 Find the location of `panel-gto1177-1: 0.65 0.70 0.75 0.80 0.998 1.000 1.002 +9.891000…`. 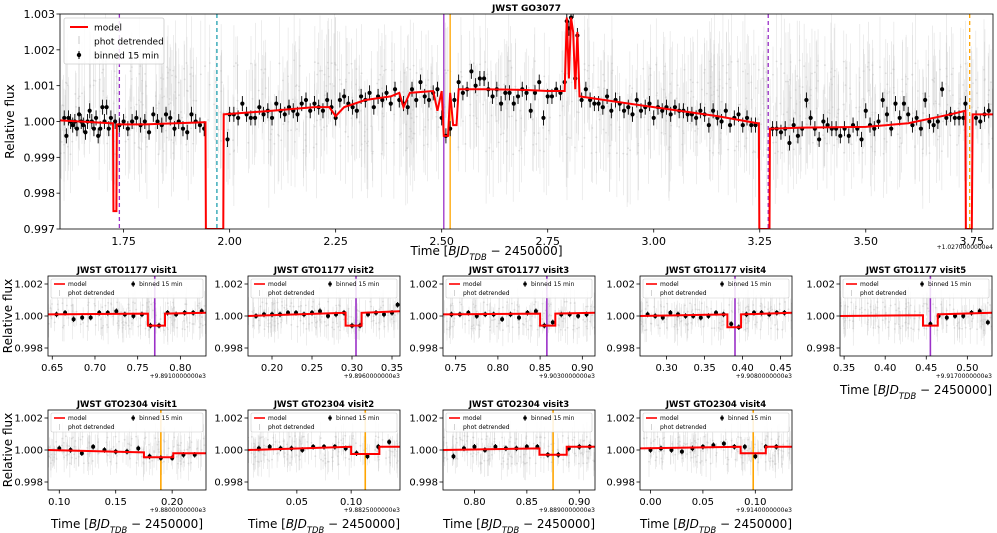

panel-gto1177-1: 0.65 0.70 0.75 0.80 0.998 1.000 1.002 +9.891000… is located at coordinates (104, 323).